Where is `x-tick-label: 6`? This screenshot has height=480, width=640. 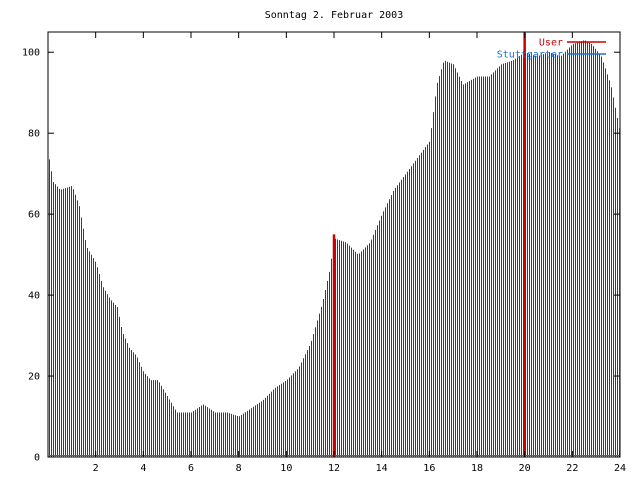
x-tick-label: 6 is located at coordinates (191, 468).